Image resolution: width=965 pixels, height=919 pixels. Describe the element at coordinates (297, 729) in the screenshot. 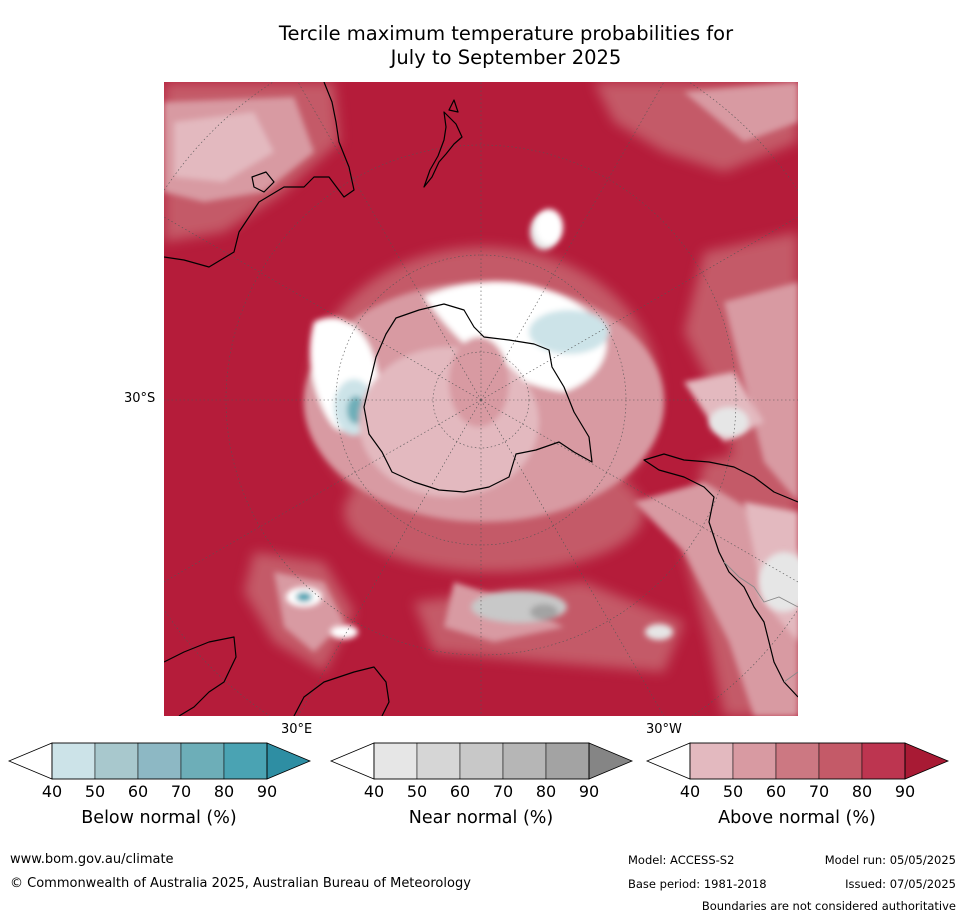

I see `longitude-label-east: 30°E` at that location.